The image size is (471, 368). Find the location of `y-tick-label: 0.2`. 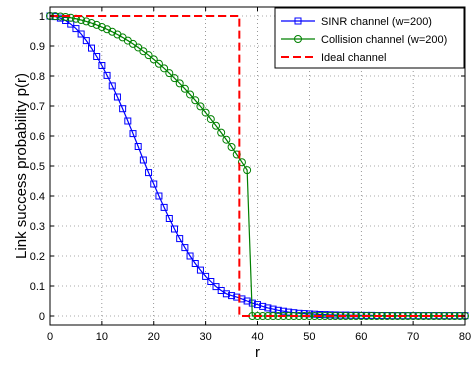

y-tick-label: 0.2 is located at coordinates (37, 257).